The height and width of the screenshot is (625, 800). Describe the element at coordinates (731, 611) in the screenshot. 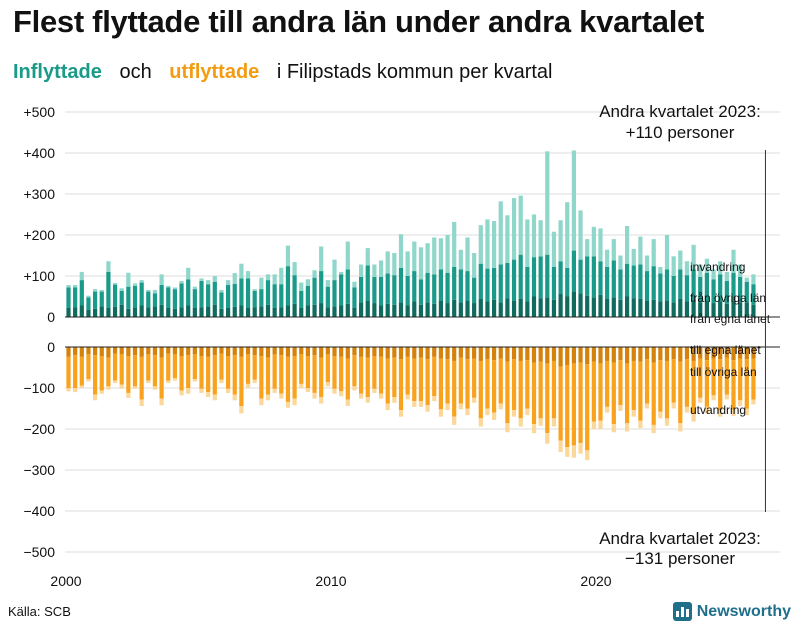

I see `brand-logo: Newsworthy` at that location.